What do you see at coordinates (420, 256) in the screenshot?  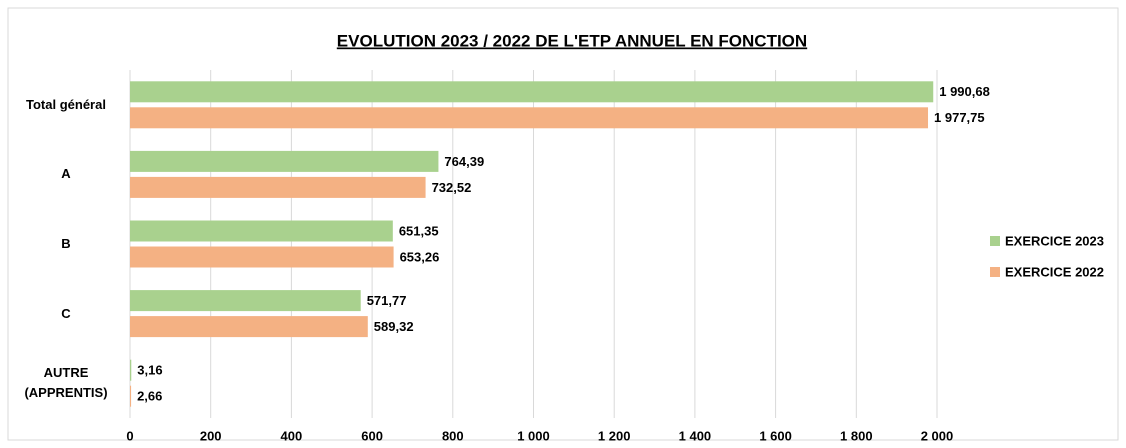 I see `data-label: 653,26` at bounding box center [420, 256].